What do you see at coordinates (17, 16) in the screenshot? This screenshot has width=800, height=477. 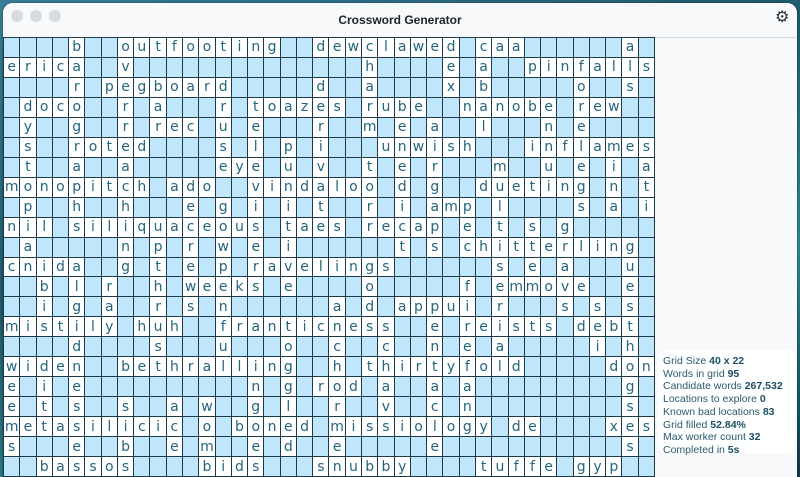 I see `close-button` at bounding box center [17, 16].